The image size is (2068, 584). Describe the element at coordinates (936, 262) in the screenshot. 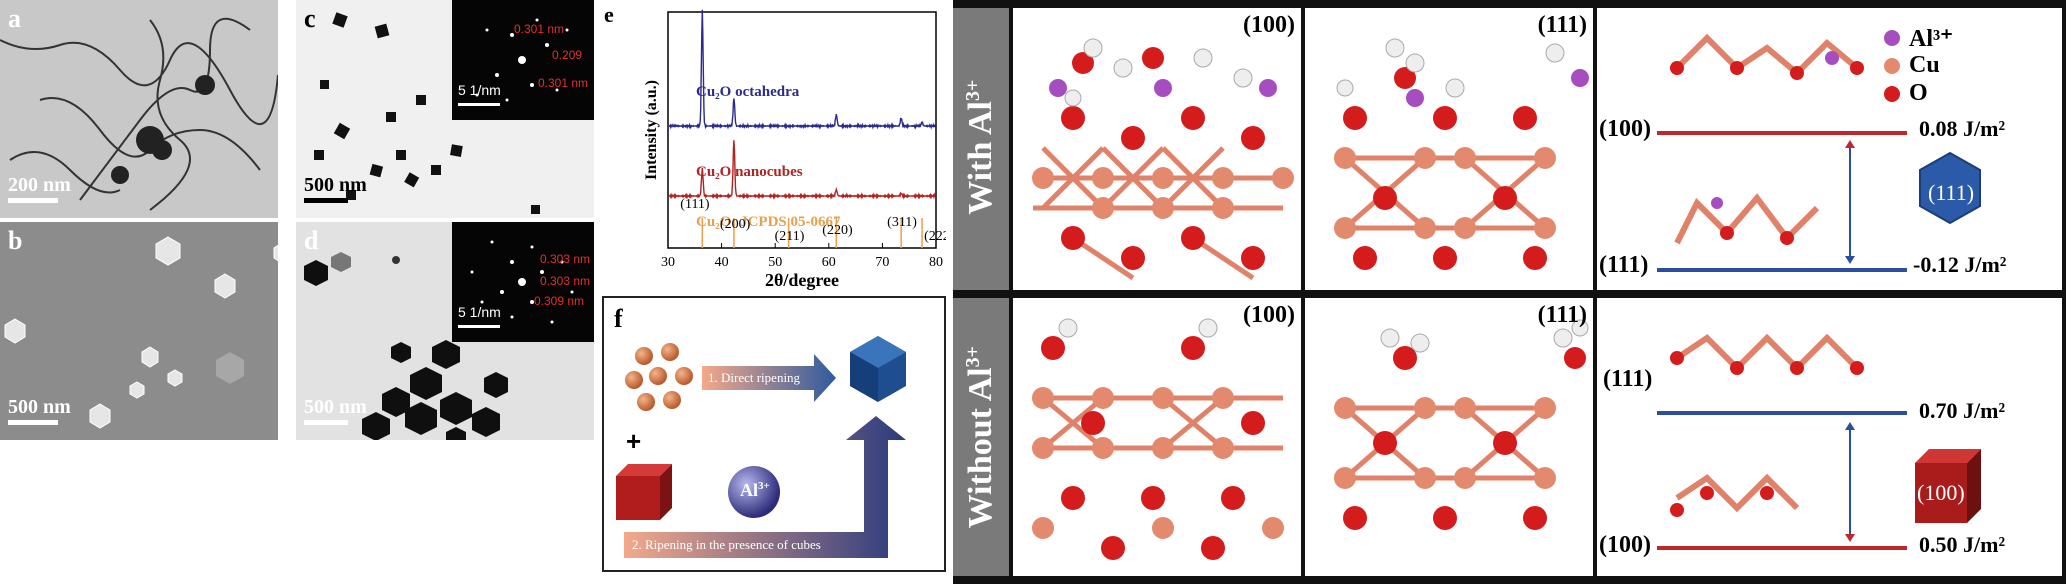

I see `x-tick-label: 80` at that location.